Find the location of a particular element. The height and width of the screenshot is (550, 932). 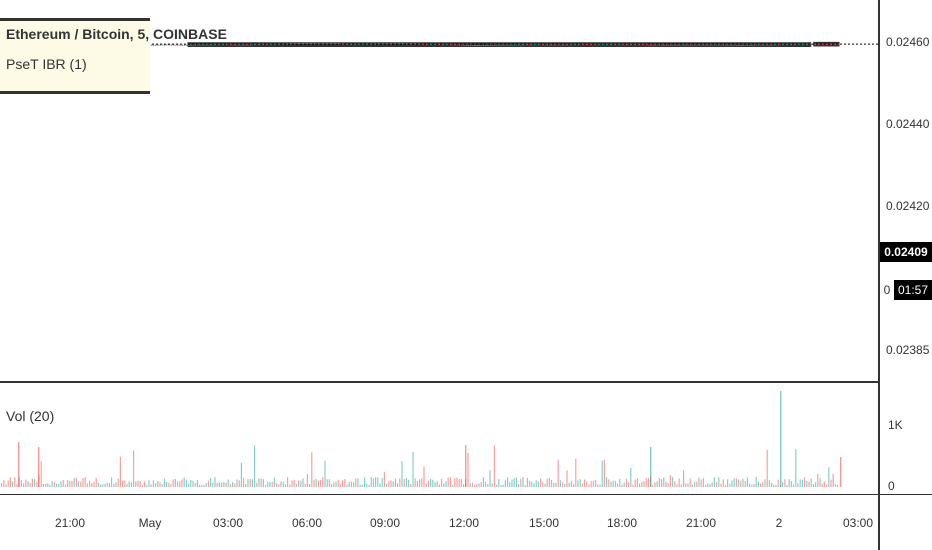

current-price-badge: 0.02409 is located at coordinates (906, 252).